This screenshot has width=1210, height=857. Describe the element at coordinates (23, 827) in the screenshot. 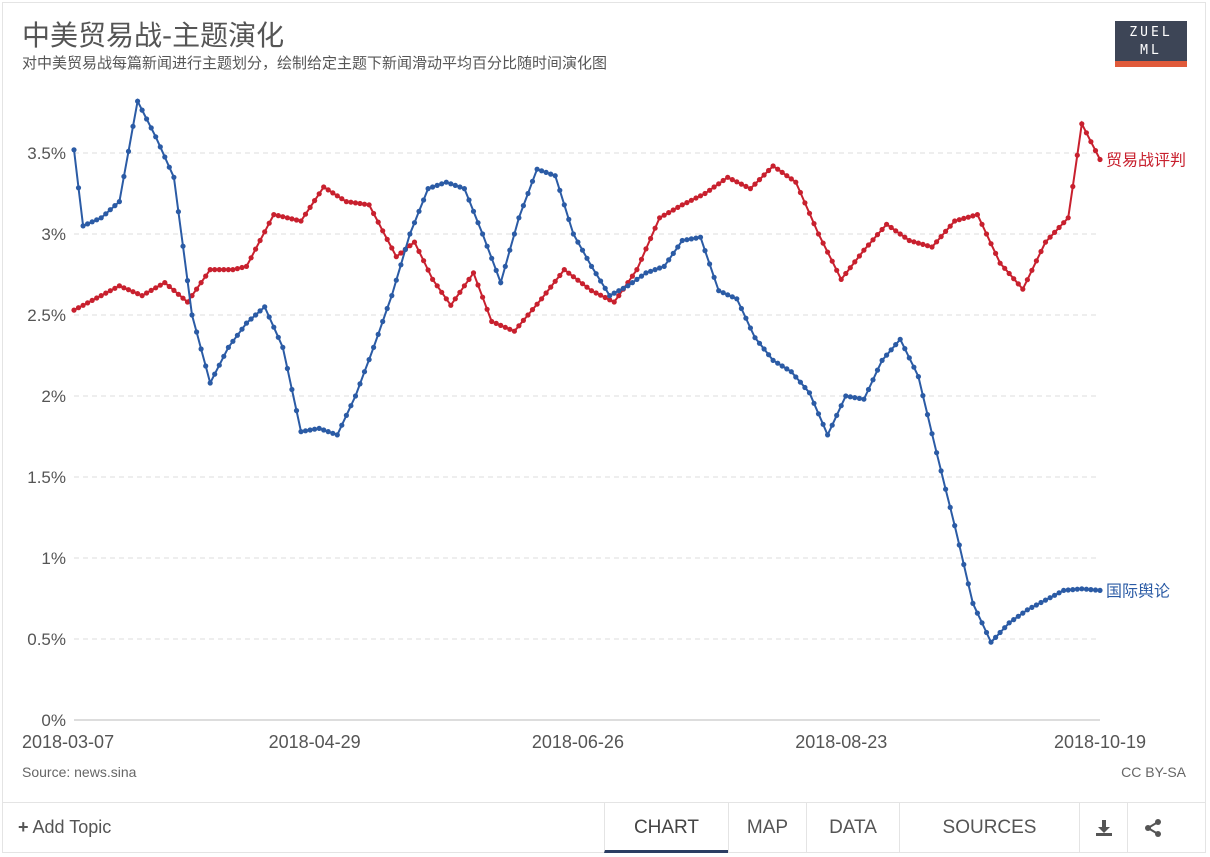

I see `plus-icon: +` at that location.